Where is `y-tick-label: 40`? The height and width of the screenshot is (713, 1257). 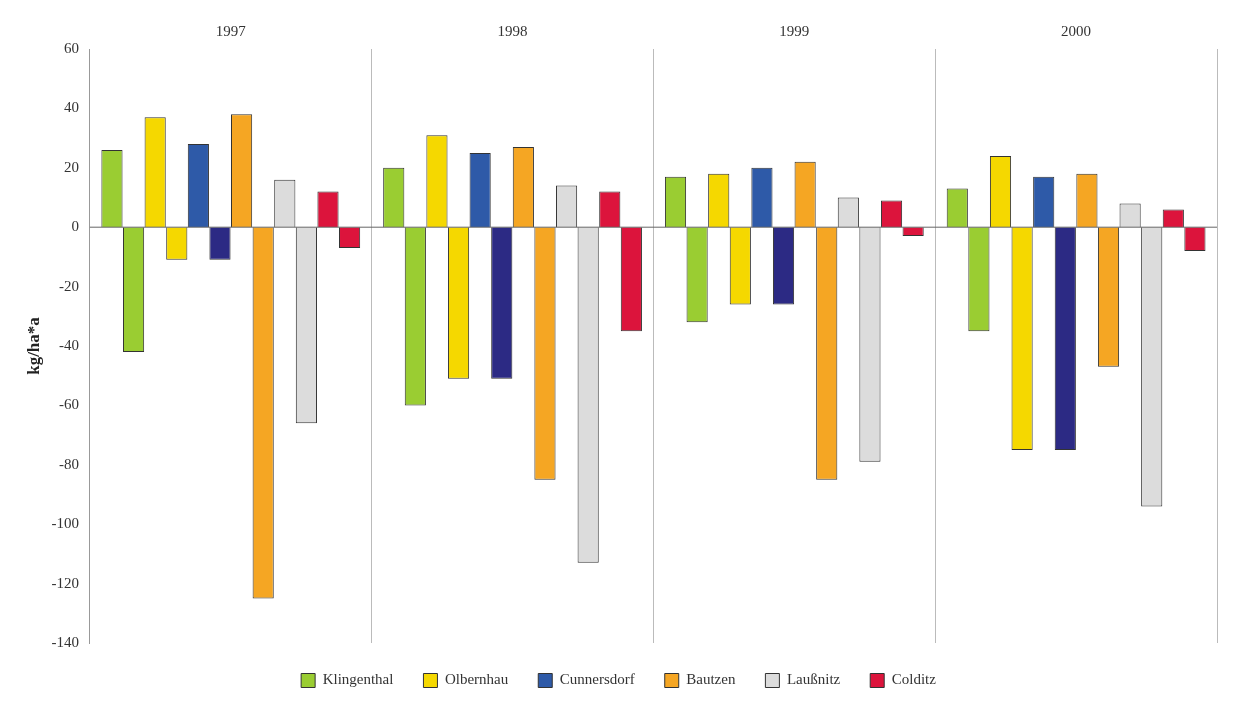
y-tick-label: 40 is located at coordinates (71, 107).